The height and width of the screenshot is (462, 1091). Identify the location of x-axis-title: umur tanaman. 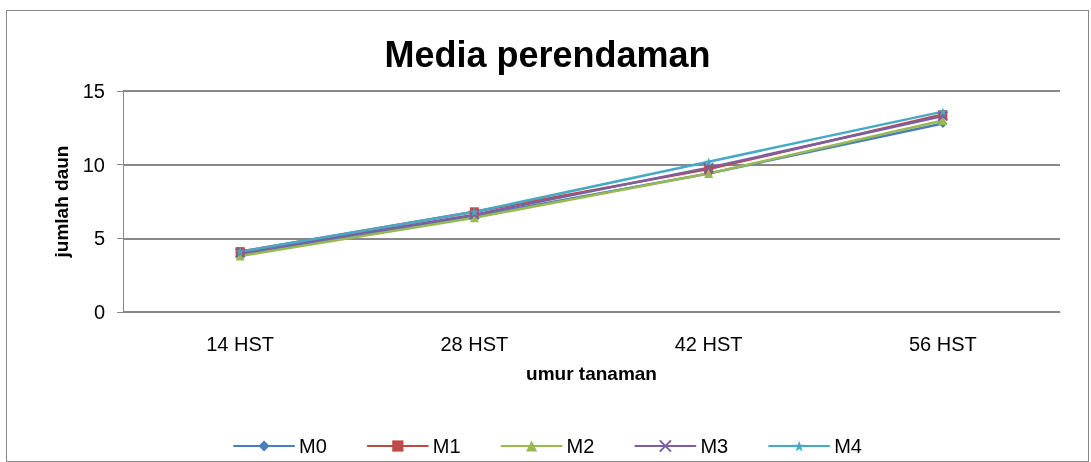
(591, 373).